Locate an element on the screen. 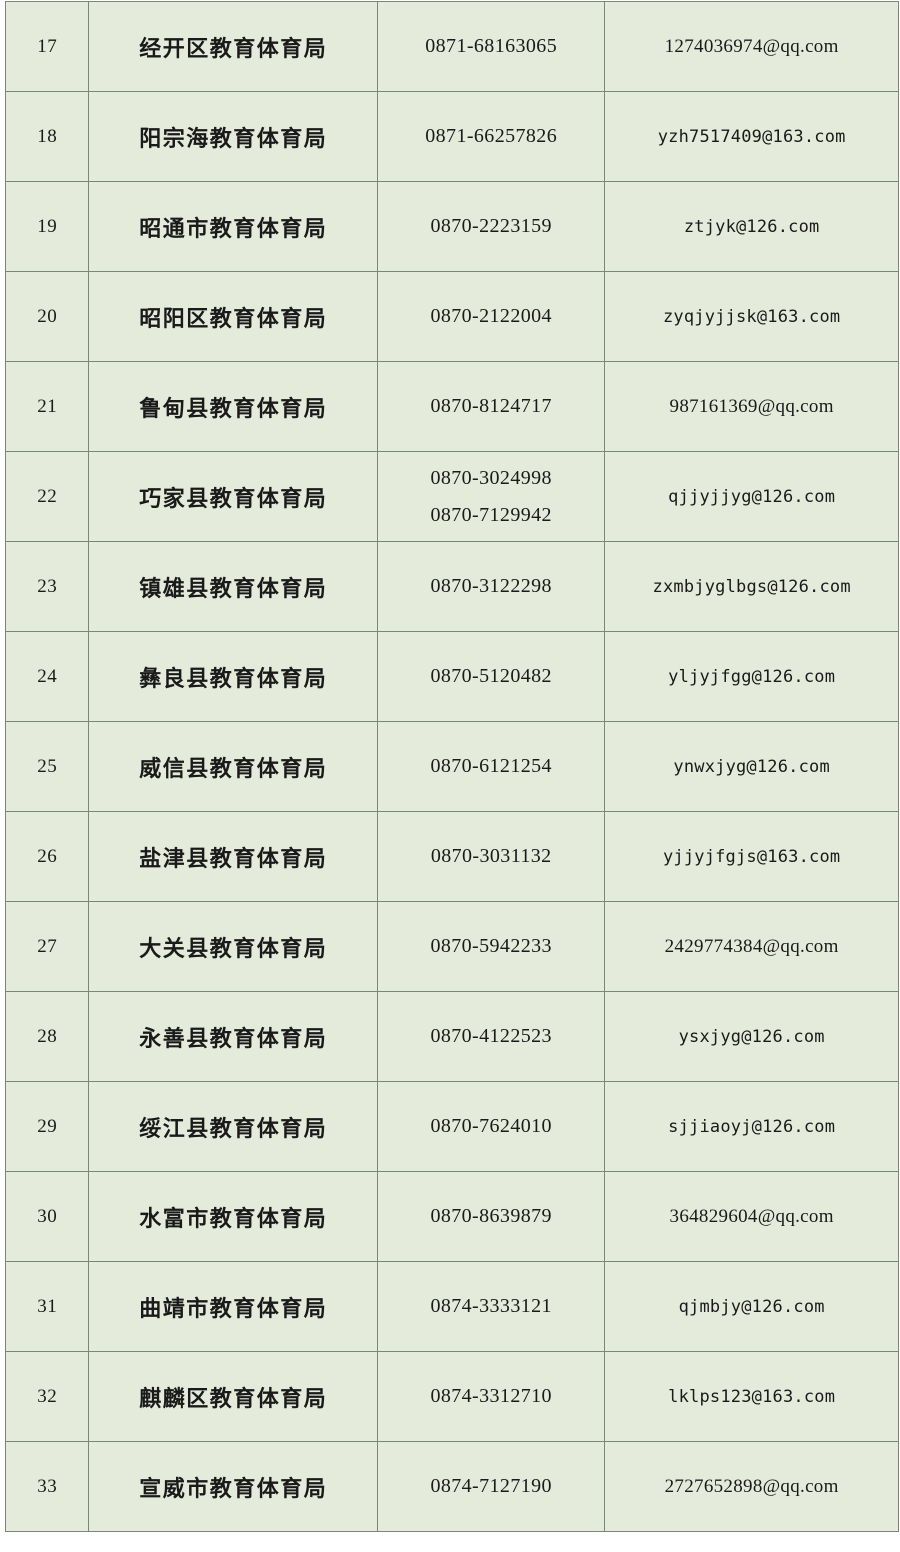 The height and width of the screenshot is (1552, 900). cell-department-name: 阳宗海教育体育局 is located at coordinates (233, 136).